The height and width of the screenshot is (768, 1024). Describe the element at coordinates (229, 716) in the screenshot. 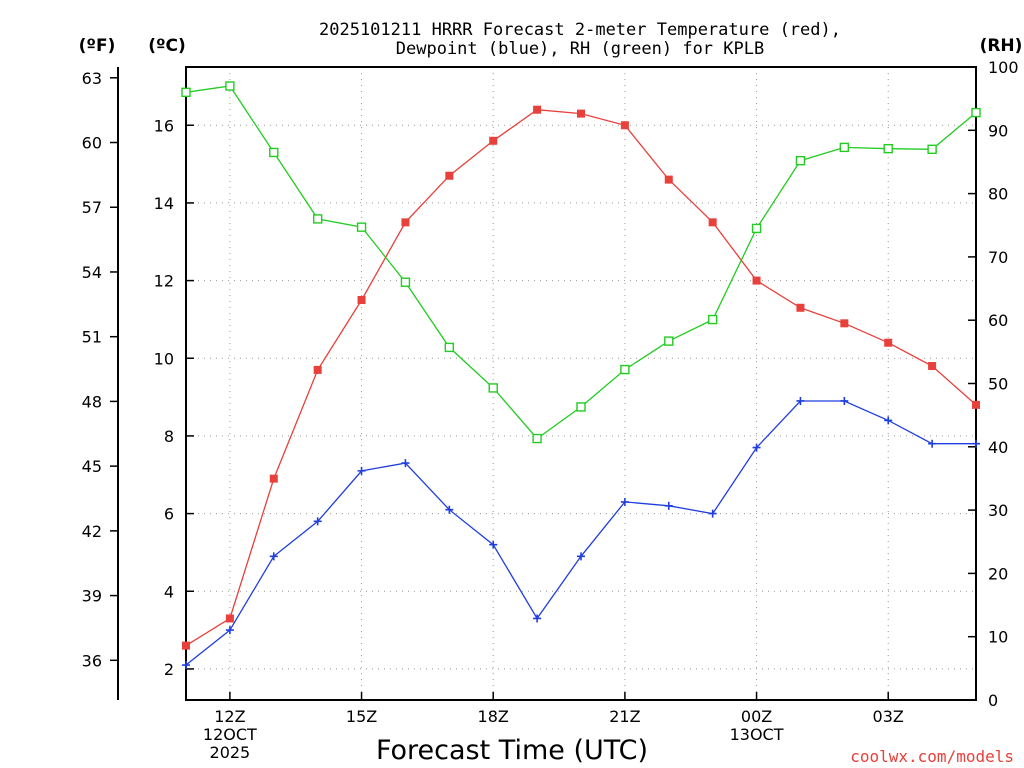

I see `time-tick-label: 12Z` at that location.